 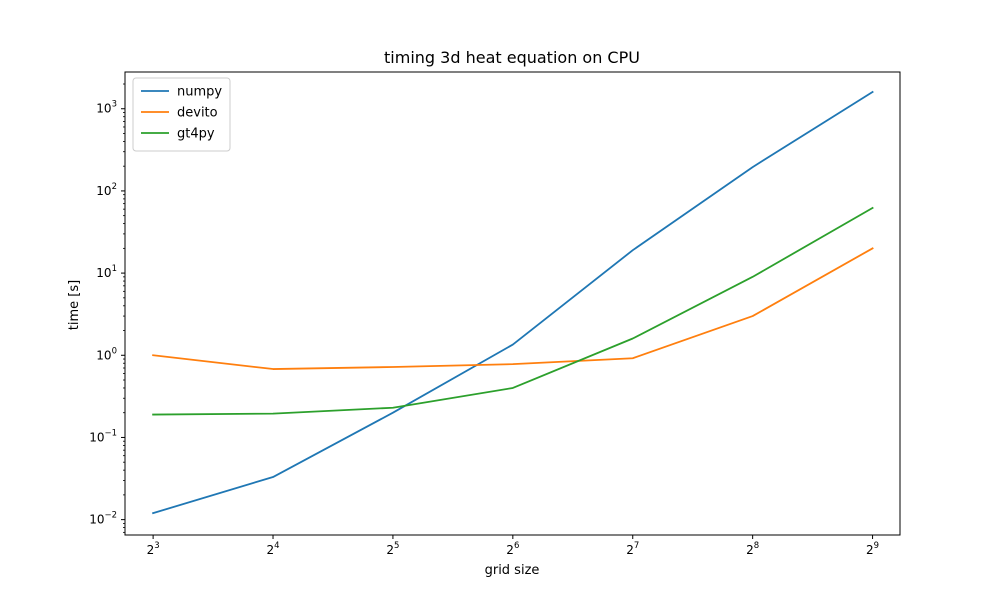 I want to click on x-tick-label-2: 25, so click(x=392, y=549).